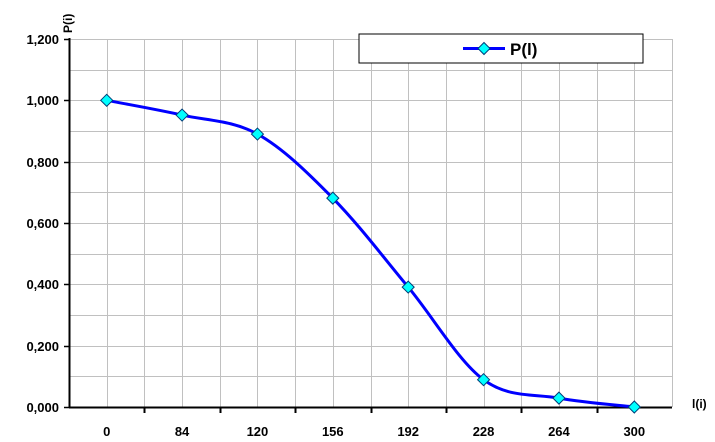  What do you see at coordinates (523, 49) in the screenshot?
I see `legend-label: P(l)` at bounding box center [523, 49].